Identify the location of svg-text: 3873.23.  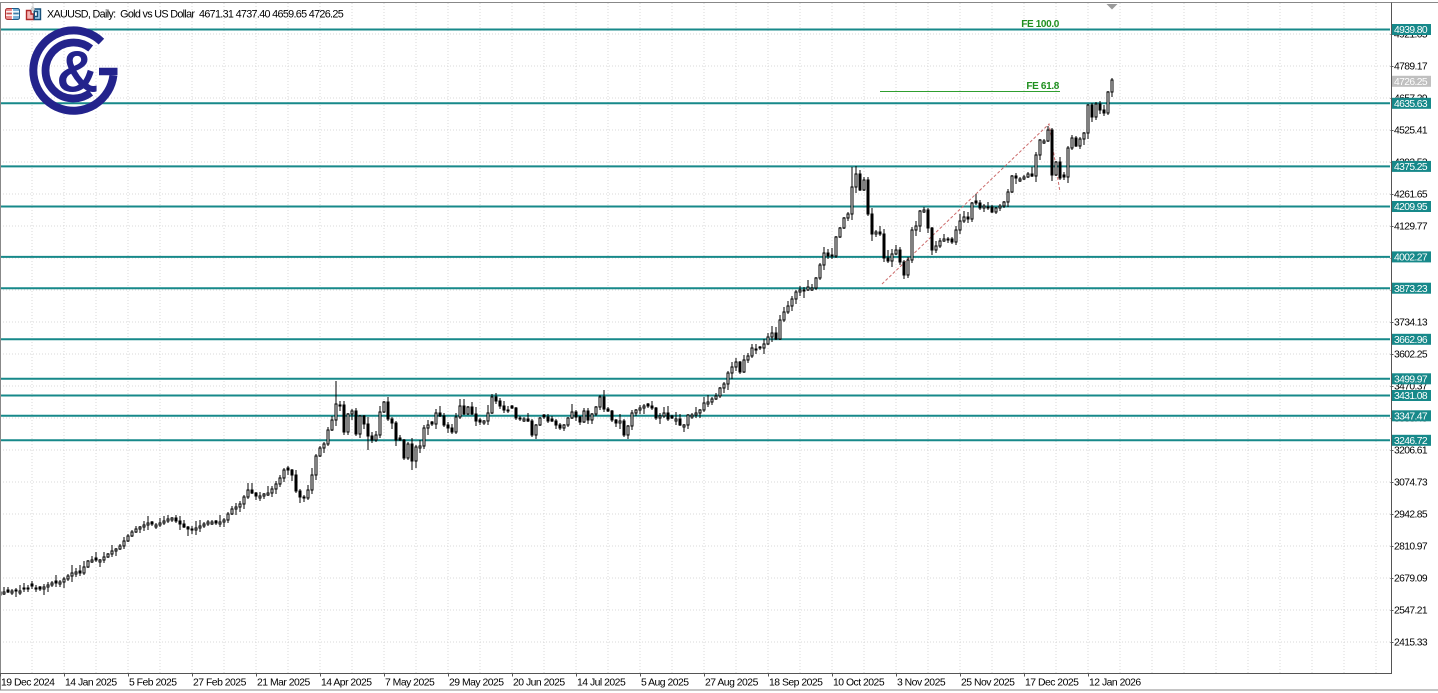
(1411, 289).